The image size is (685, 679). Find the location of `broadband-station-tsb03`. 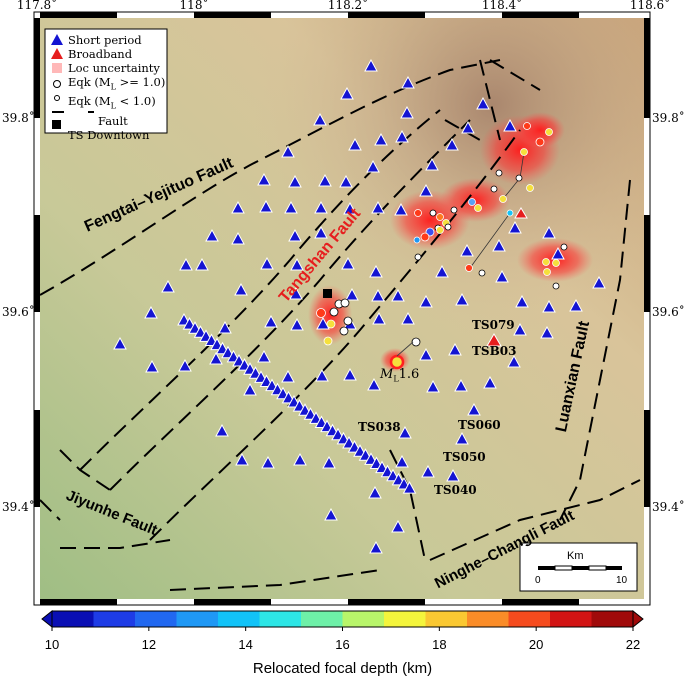

broadband-station-tsb03 is located at coordinates (494, 340).